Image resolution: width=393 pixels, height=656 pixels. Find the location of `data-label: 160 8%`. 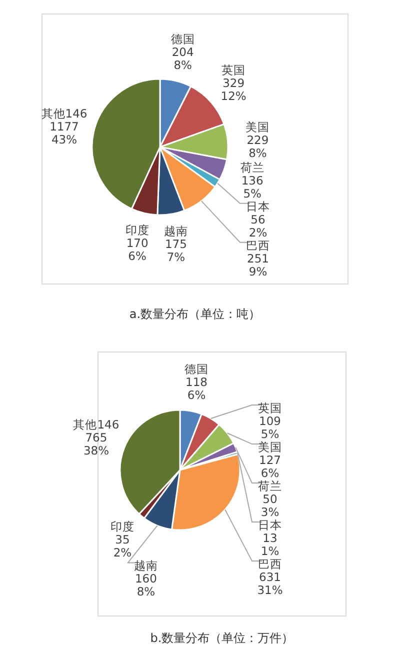

data-label: 160 8% is located at coordinates (145, 585).